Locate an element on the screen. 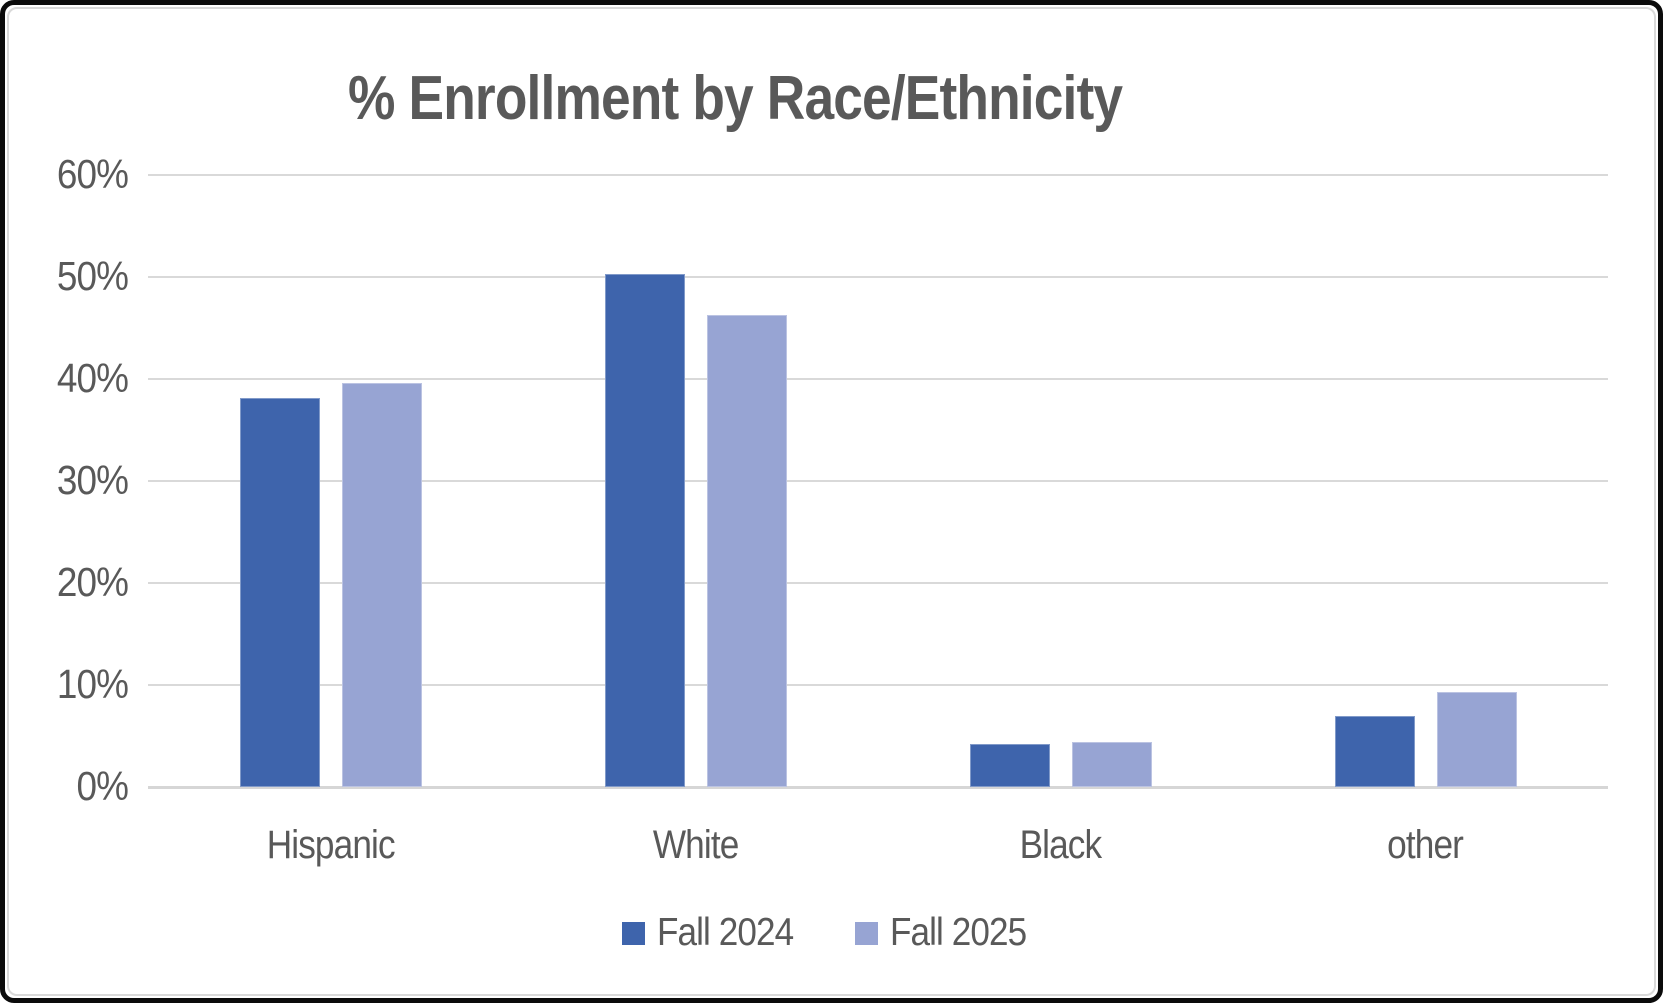 The width and height of the screenshot is (1663, 1003). bar-fall-2025-hispanic is located at coordinates (381, 585).